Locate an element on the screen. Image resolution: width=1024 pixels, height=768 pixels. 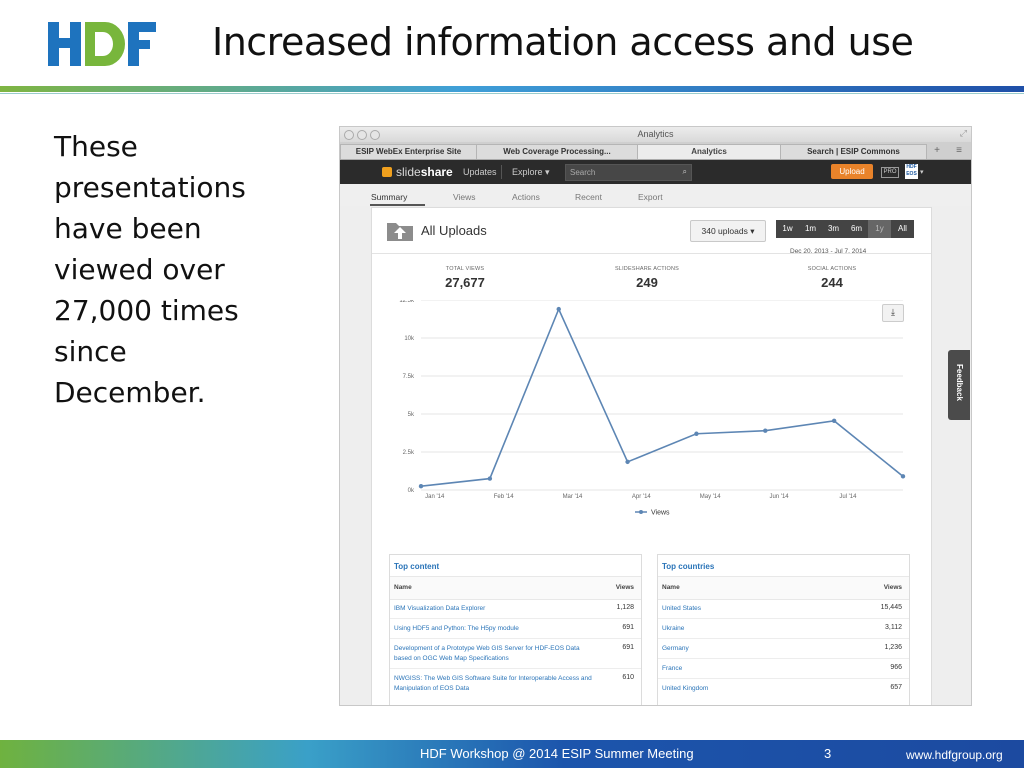
range-1m-button: 1m is located at coordinates (810, 229).